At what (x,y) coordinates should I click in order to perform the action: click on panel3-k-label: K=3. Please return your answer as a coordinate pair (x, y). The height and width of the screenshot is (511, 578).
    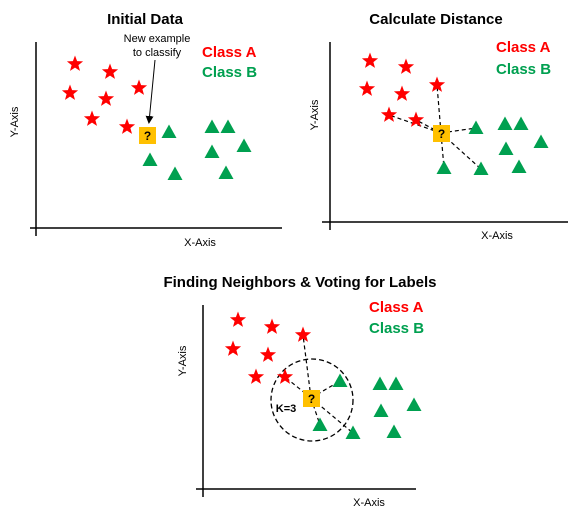
    Looking at the image, I should click on (286, 409).